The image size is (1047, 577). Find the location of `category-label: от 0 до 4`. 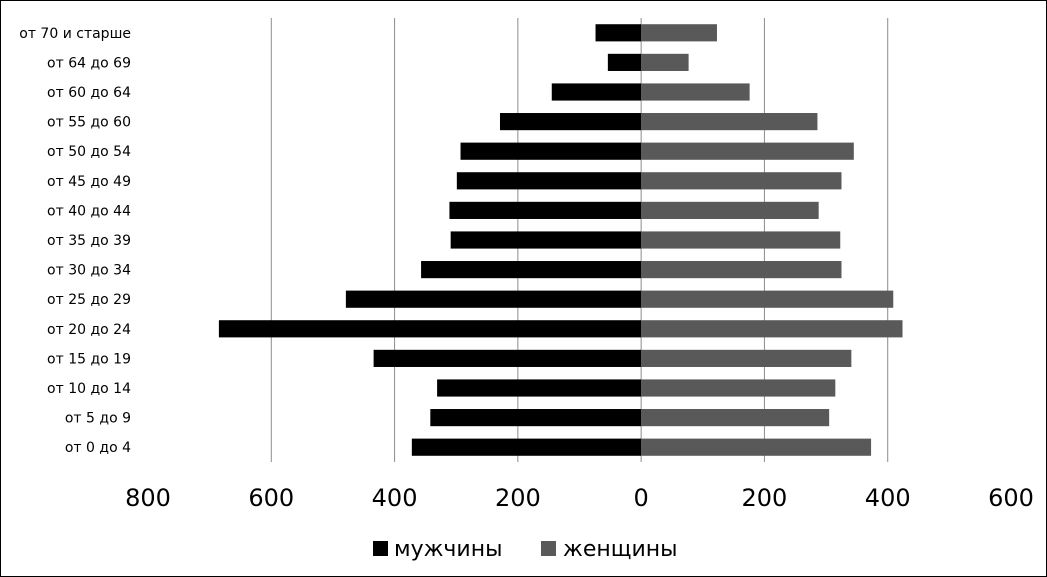

category-label: от 0 до 4 is located at coordinates (98, 448).